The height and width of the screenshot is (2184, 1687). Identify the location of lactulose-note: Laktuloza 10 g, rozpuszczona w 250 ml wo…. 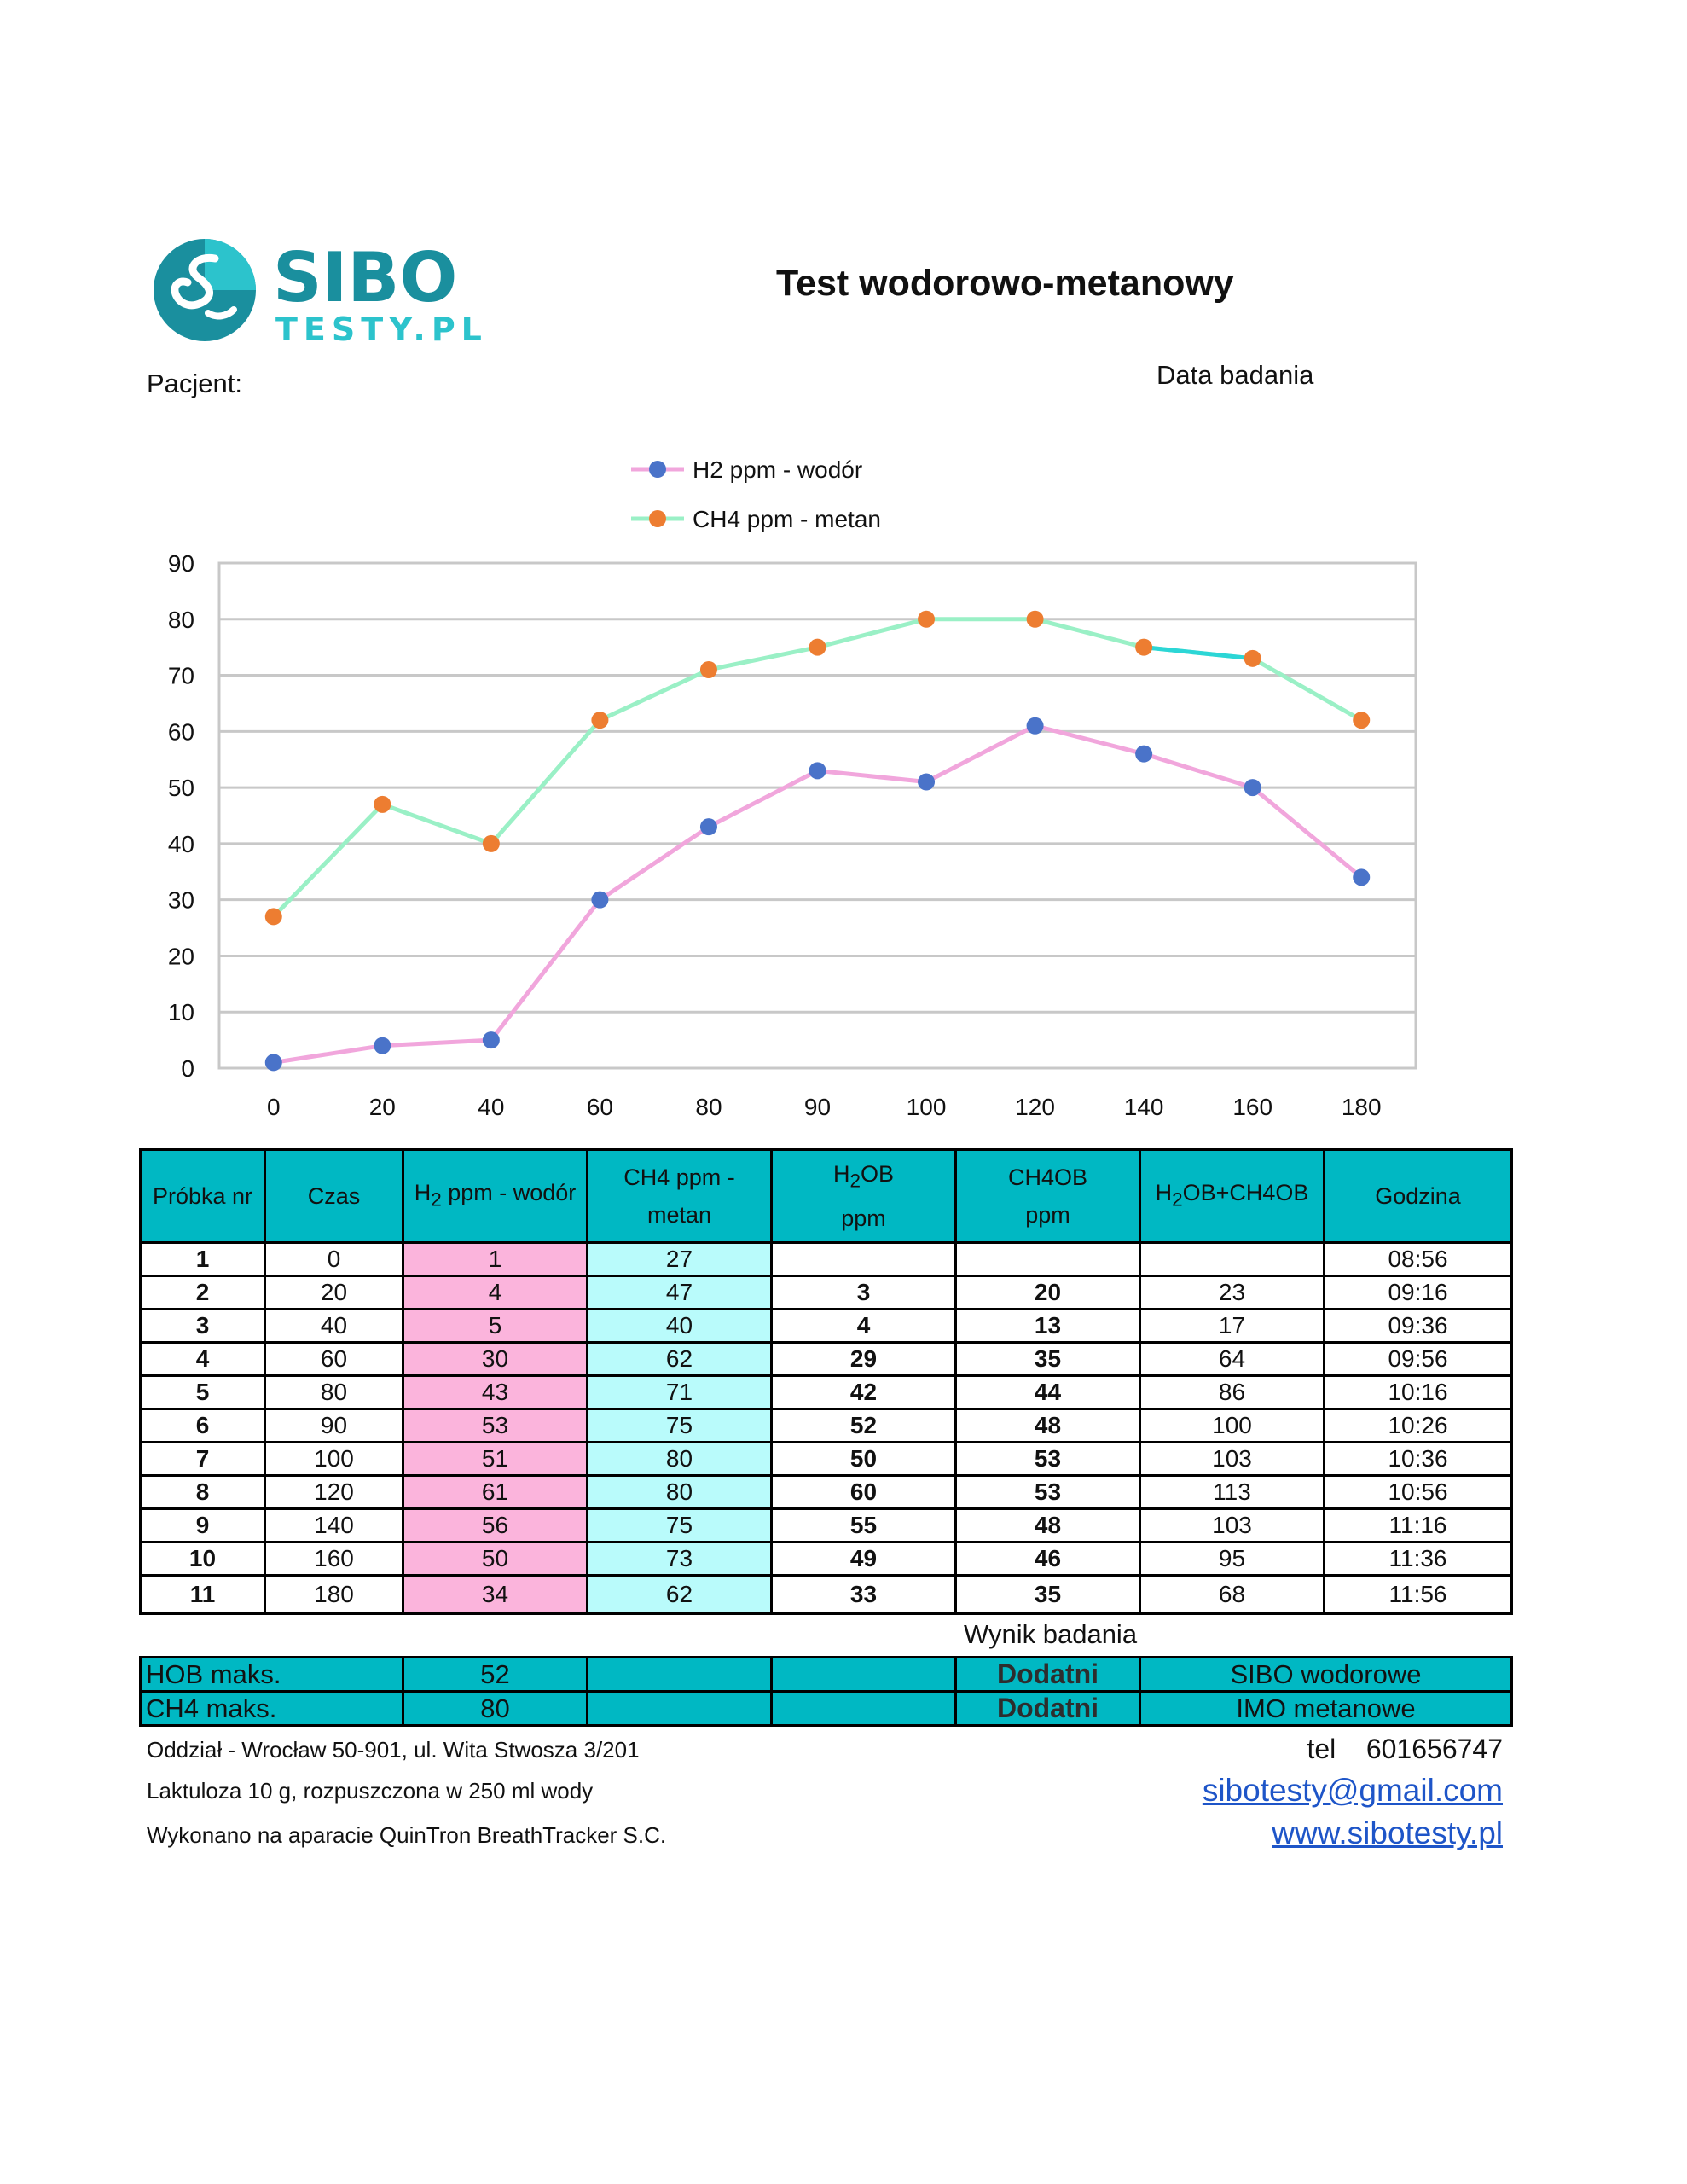
(370, 1791).